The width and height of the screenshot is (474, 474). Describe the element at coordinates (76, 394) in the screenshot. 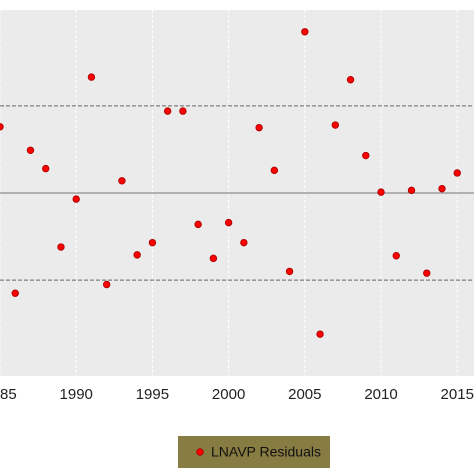

I see `x-tick-label: 1990` at that location.